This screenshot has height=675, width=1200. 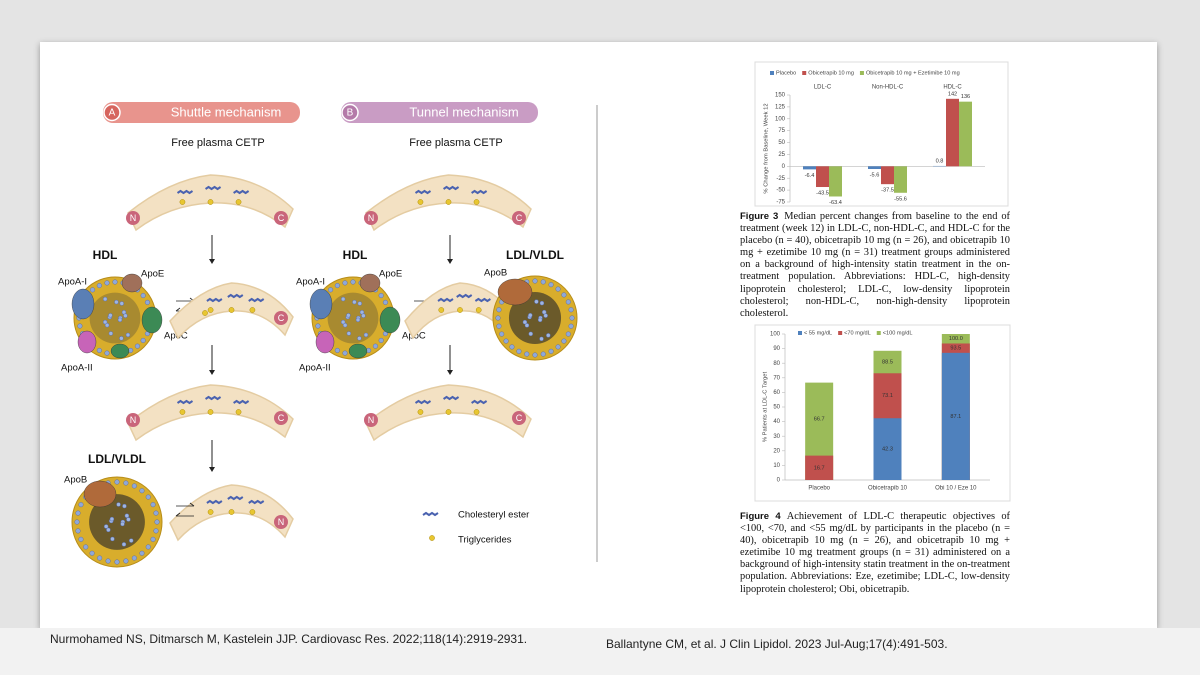 What do you see at coordinates (898, 333) in the screenshot?
I see `legend-label: <100 mg/dL` at bounding box center [898, 333].